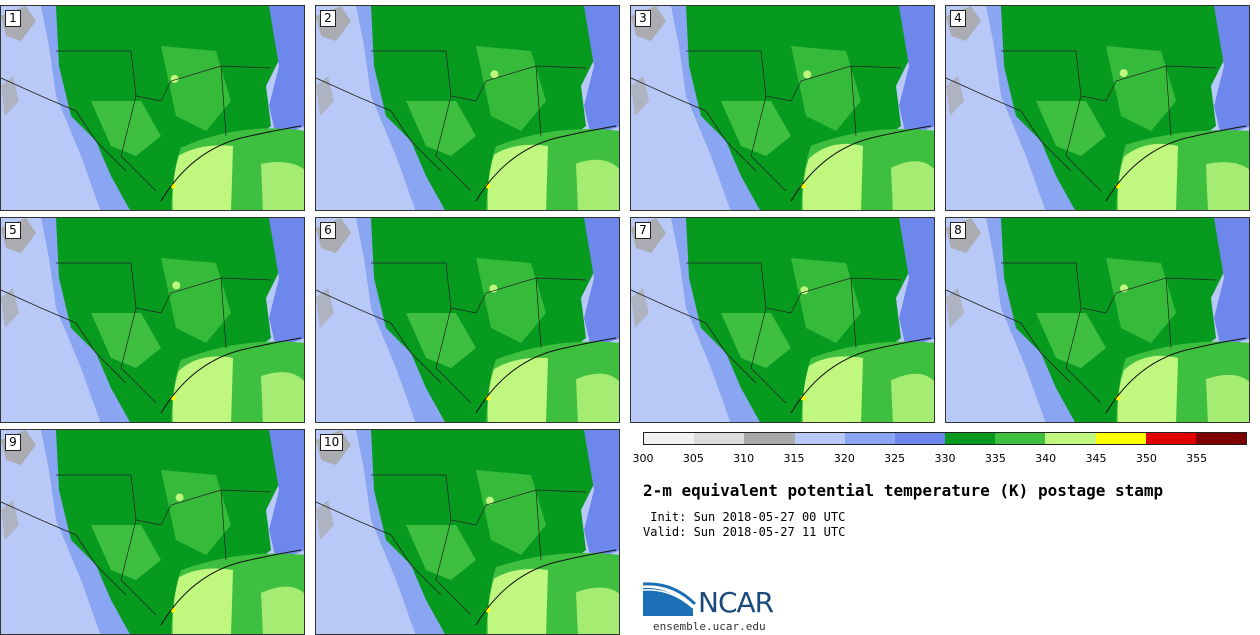 The image size is (1260, 635). What do you see at coordinates (467, 108) in the screenshot?
I see `map-panel-2: 2` at bounding box center [467, 108].